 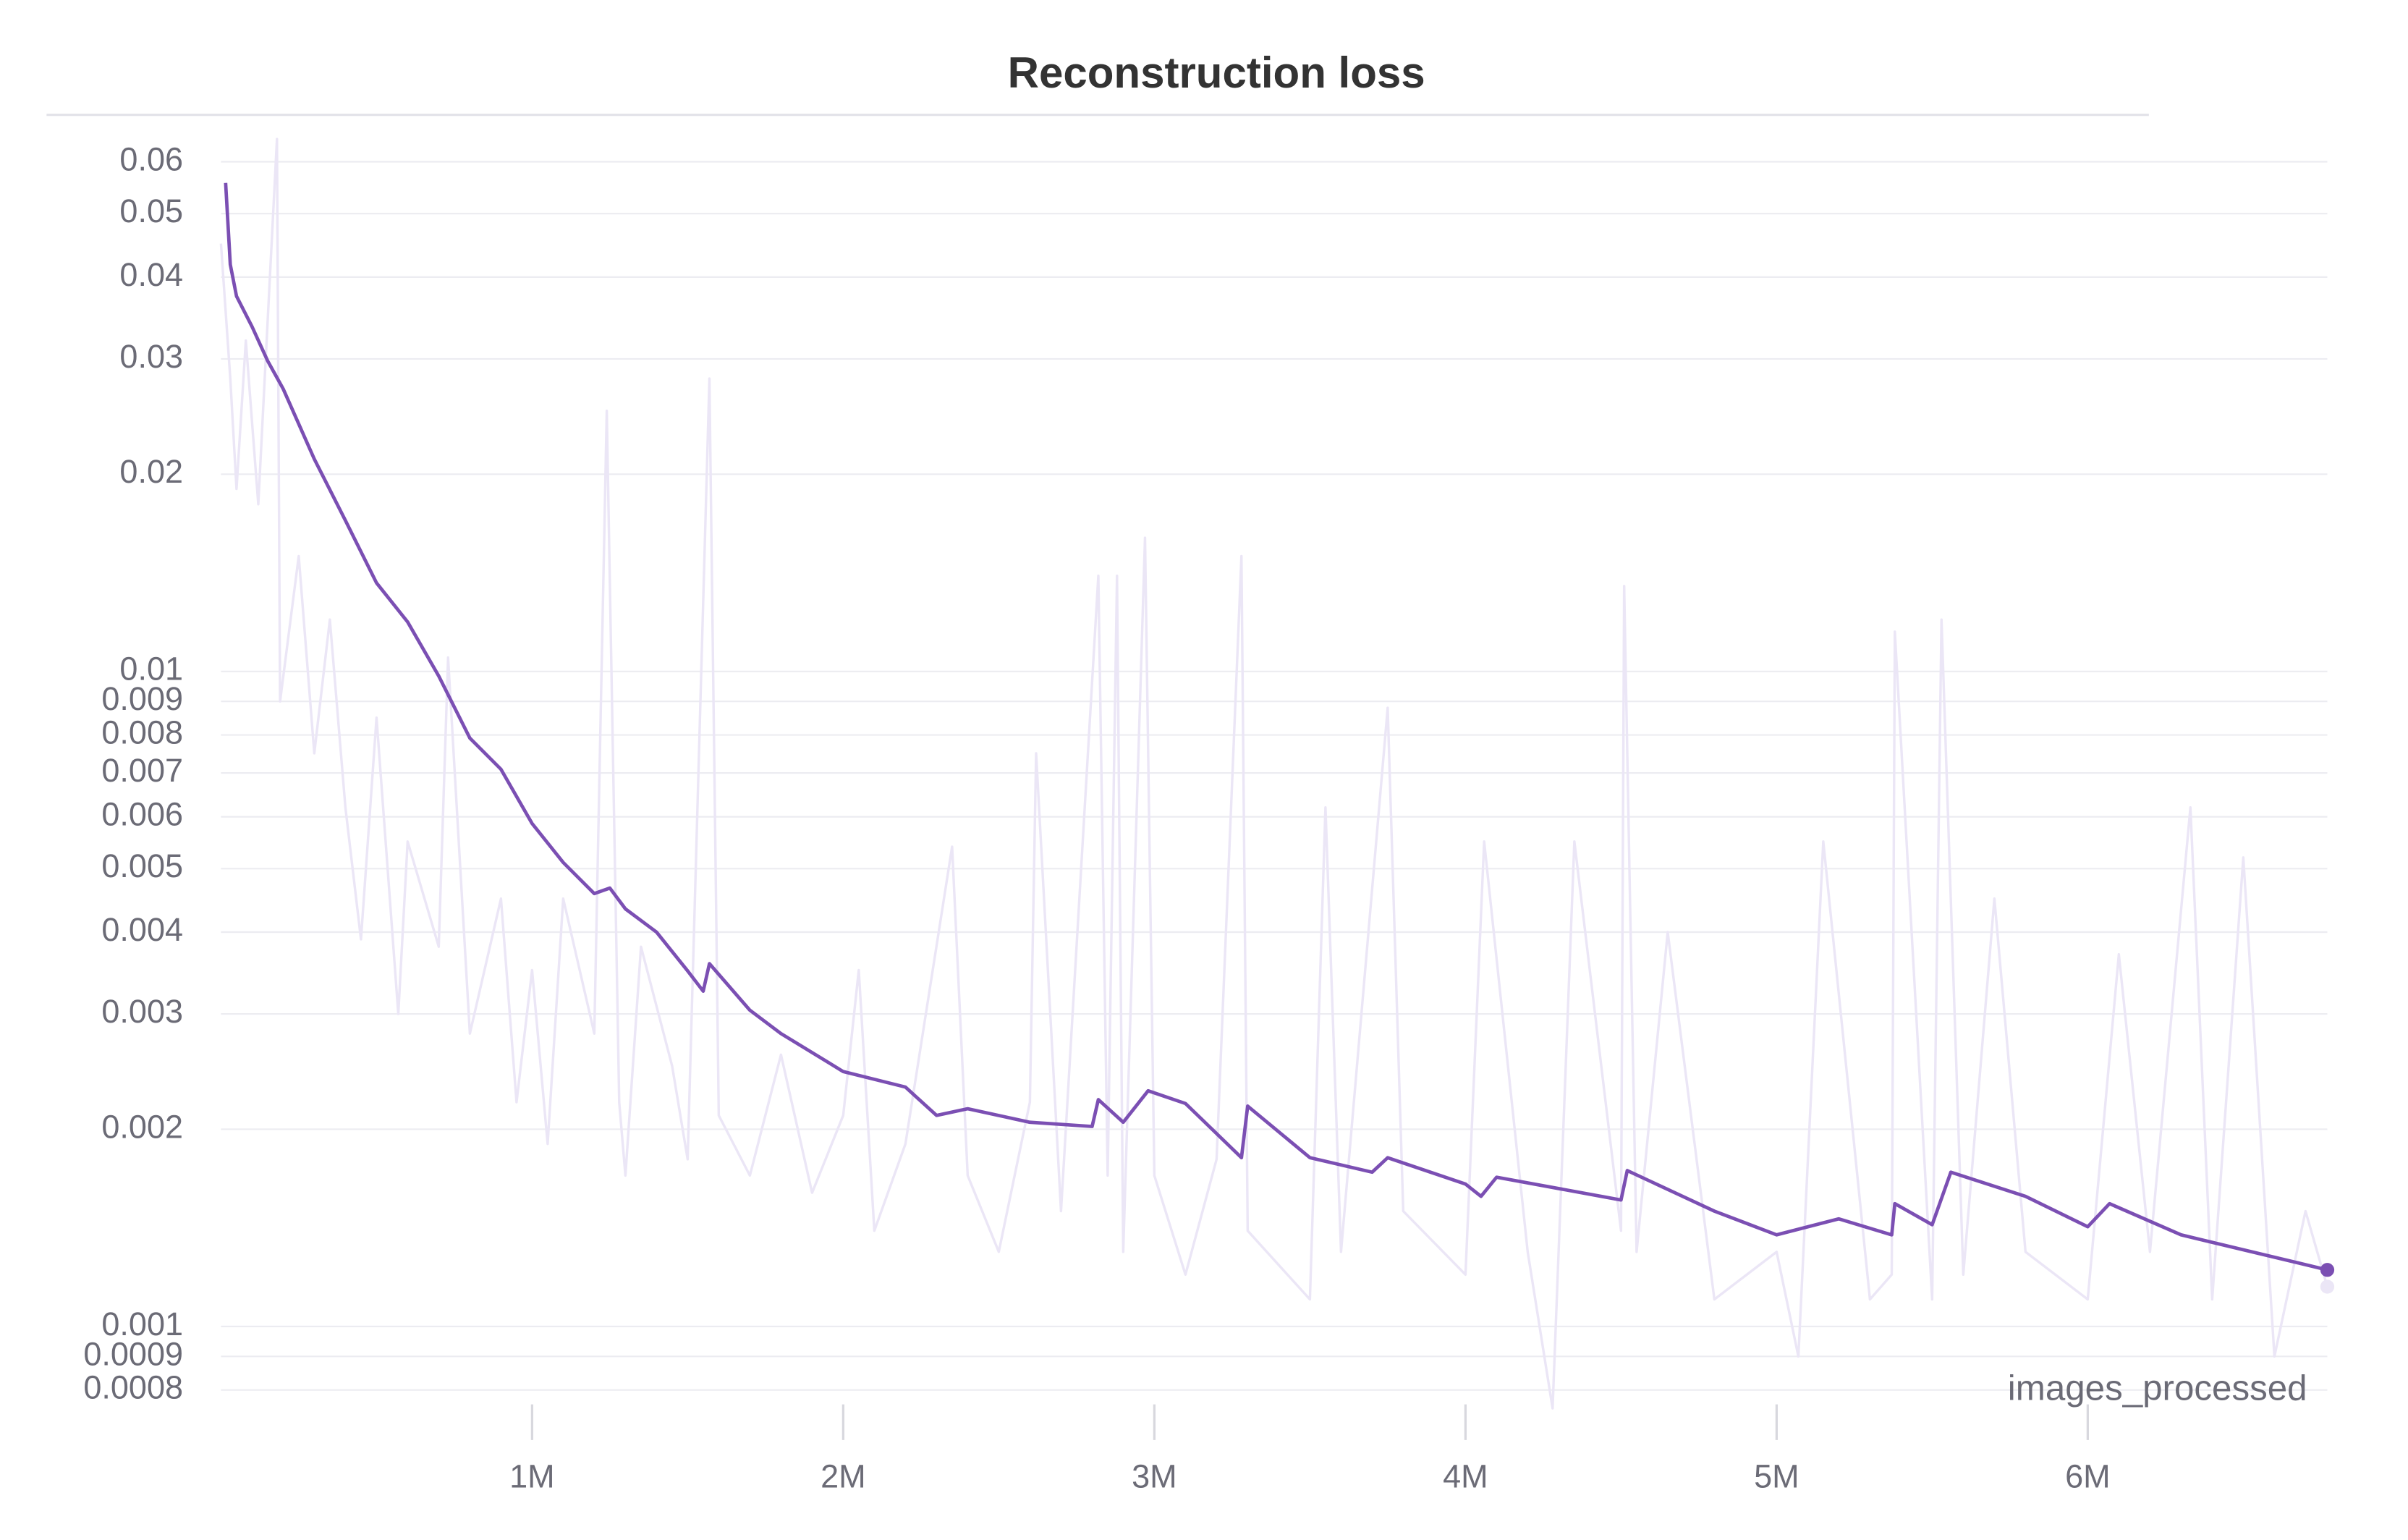 I want to click on x-tick-label: 3M, so click(x=1154, y=1476).